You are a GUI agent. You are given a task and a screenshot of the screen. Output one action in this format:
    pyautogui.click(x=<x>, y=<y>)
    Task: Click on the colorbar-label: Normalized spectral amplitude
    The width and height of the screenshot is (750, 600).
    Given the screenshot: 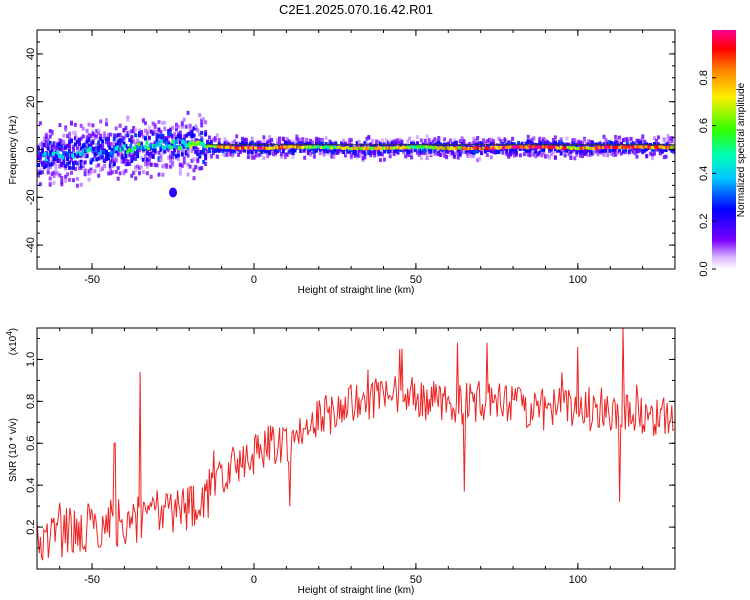 What is the action you would take?
    pyautogui.click(x=741, y=149)
    